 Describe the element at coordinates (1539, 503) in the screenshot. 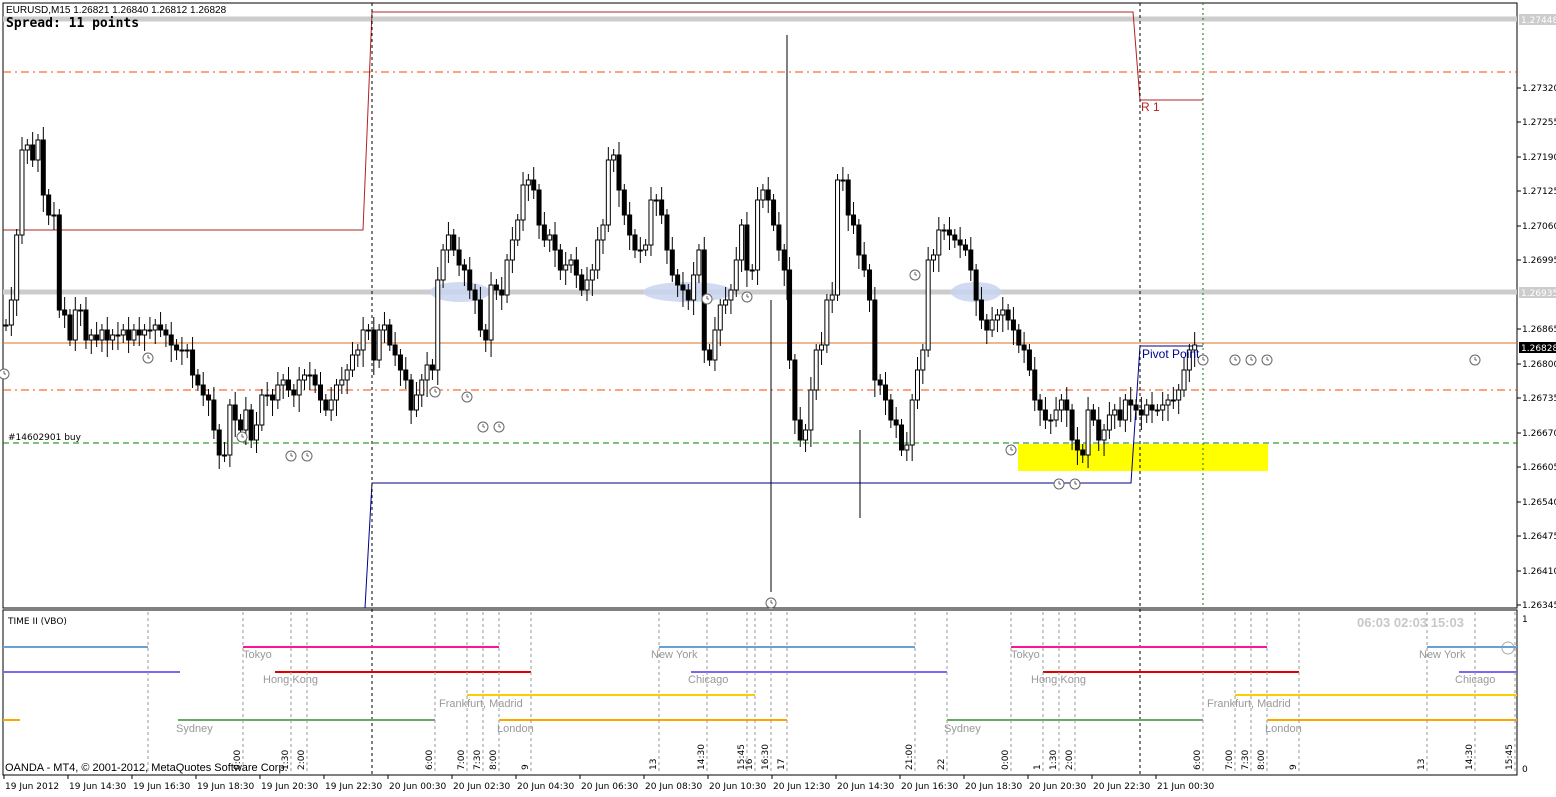

I see `price-tick-label: 1.26540` at that location.